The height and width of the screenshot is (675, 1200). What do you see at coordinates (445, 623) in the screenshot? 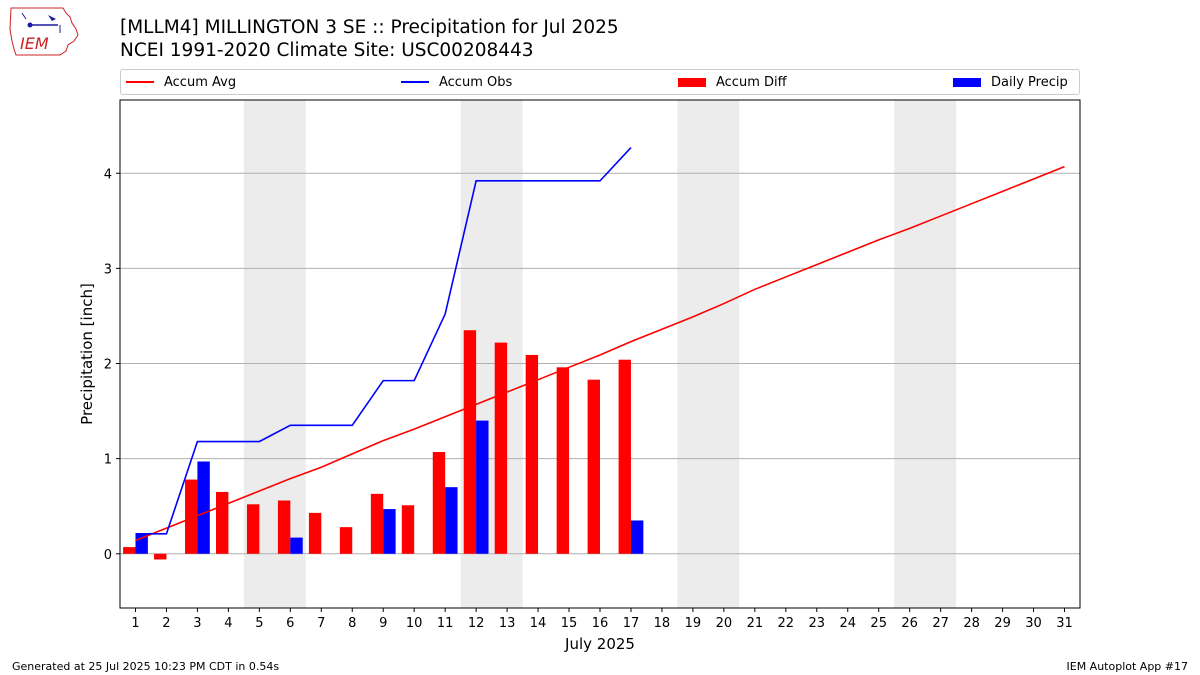
I see `x-tick-label: 11` at bounding box center [445, 623].